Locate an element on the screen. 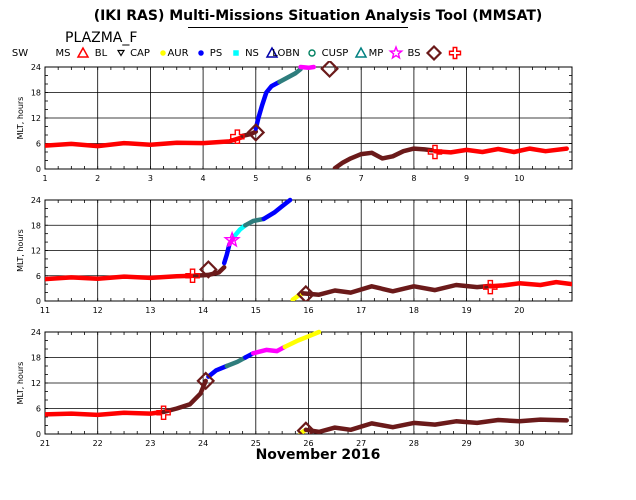 The height and width of the screenshot is (500, 636). legend-label: NS is located at coordinates (252, 53).